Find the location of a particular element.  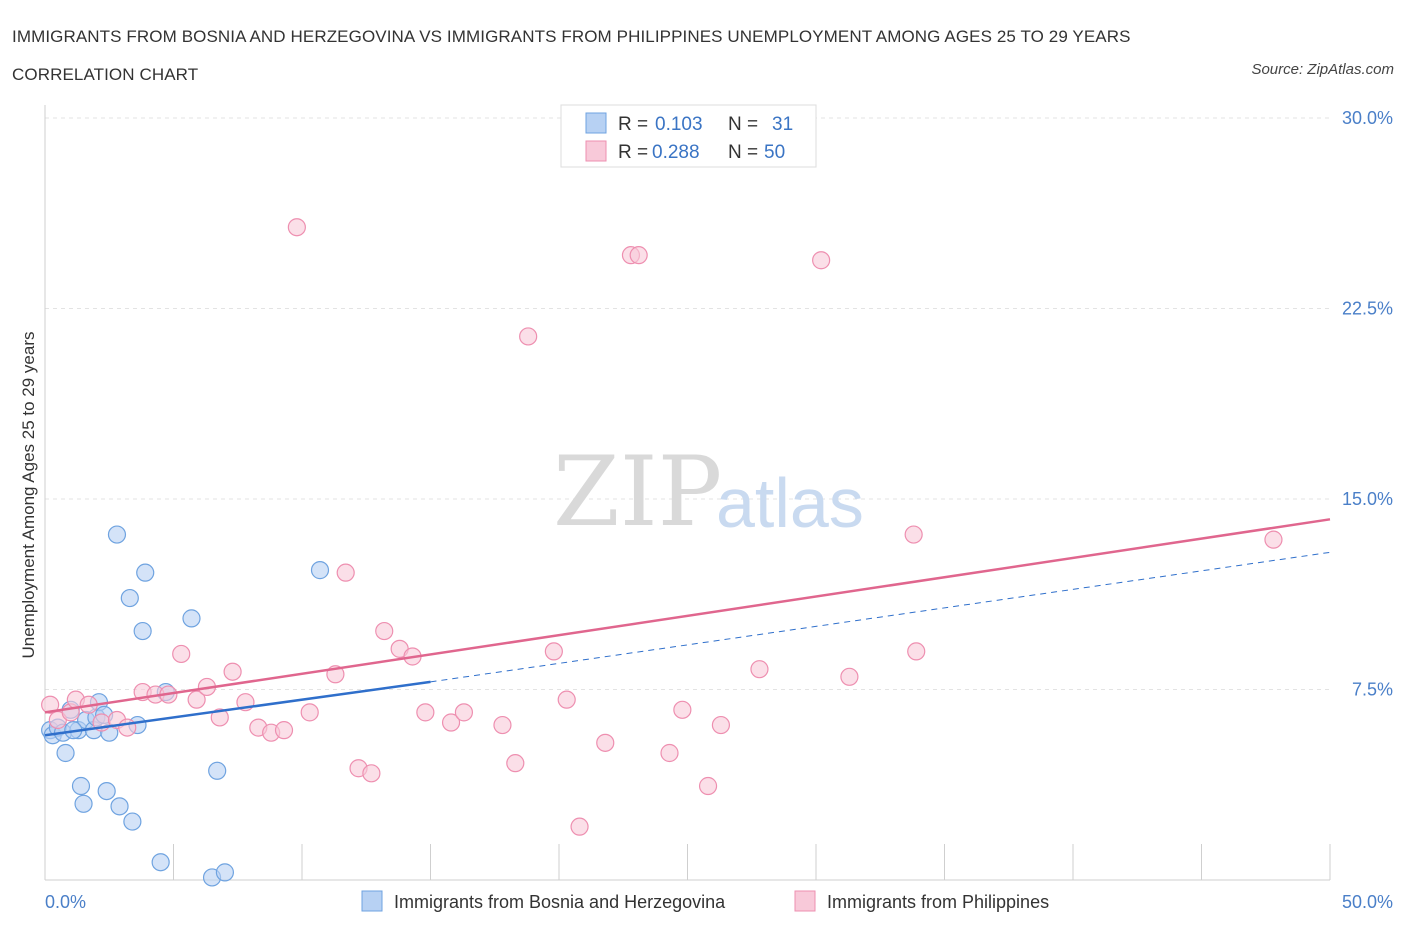

bottom-legend-swatch-bosnia is located at coordinates (372, 901).